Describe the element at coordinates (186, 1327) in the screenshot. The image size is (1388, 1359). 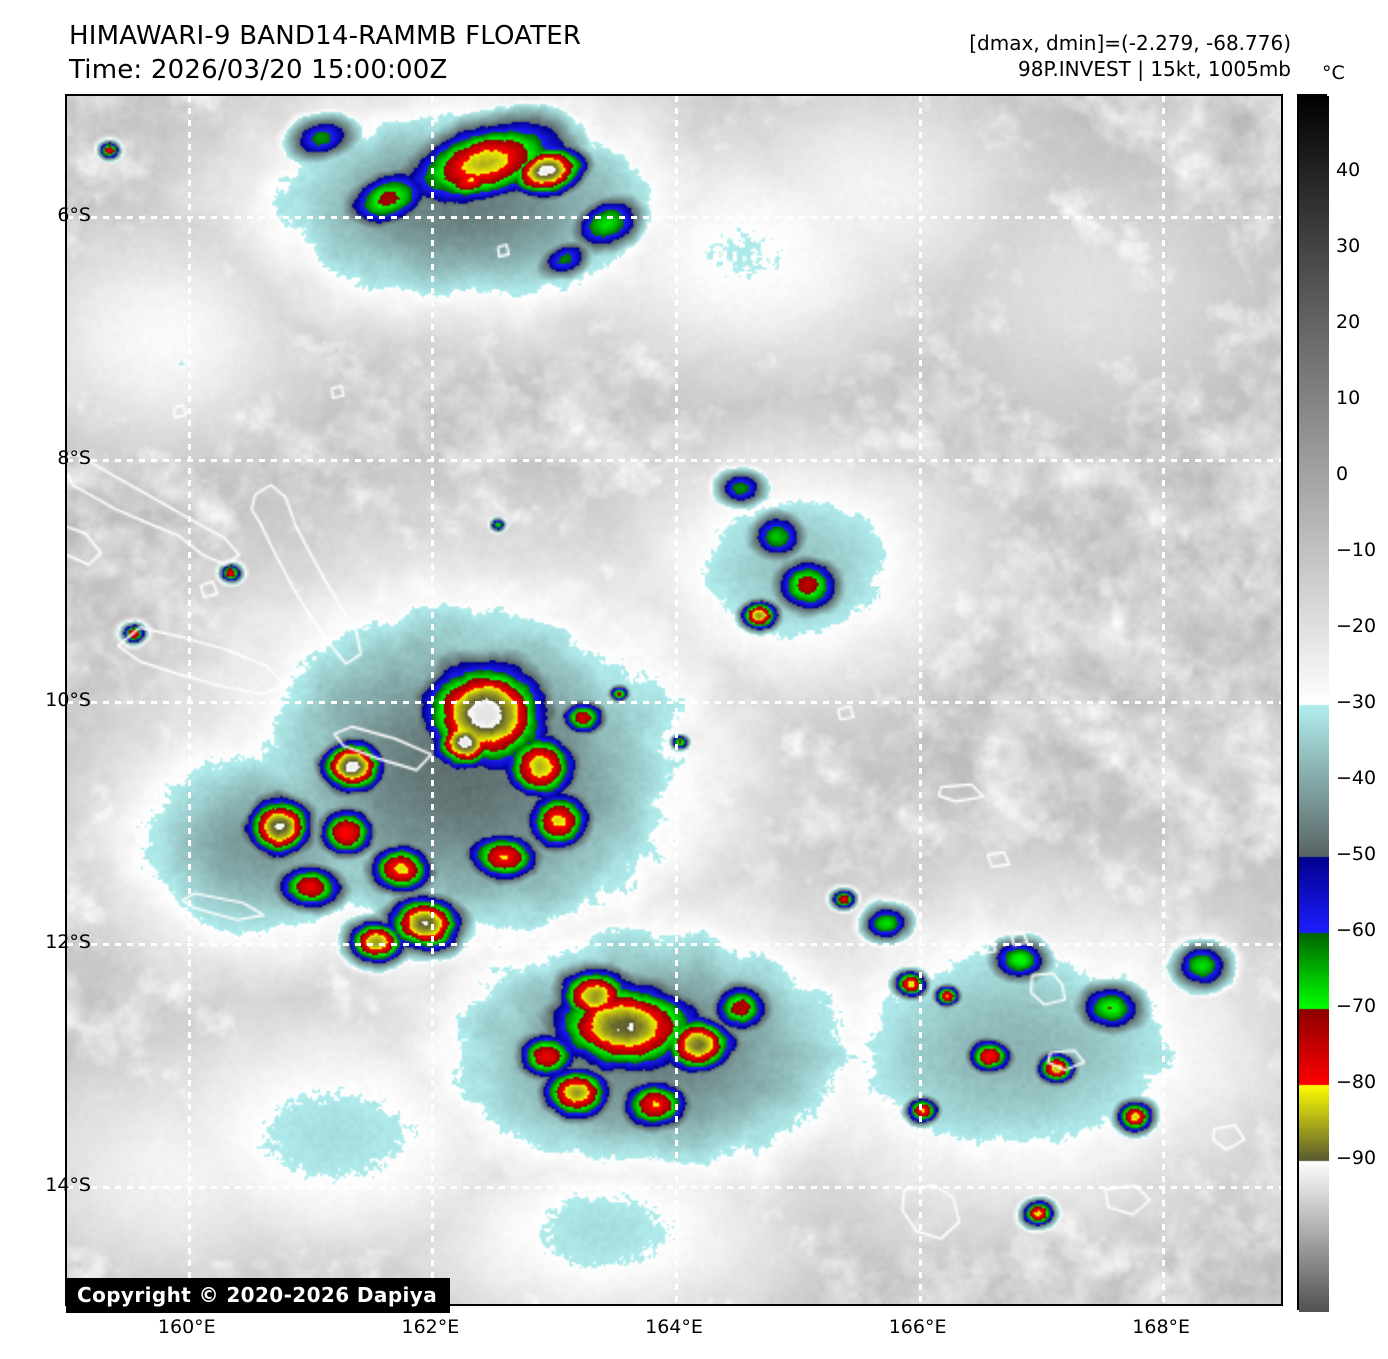
I see `lon-tick-label-0: 160°E` at that location.